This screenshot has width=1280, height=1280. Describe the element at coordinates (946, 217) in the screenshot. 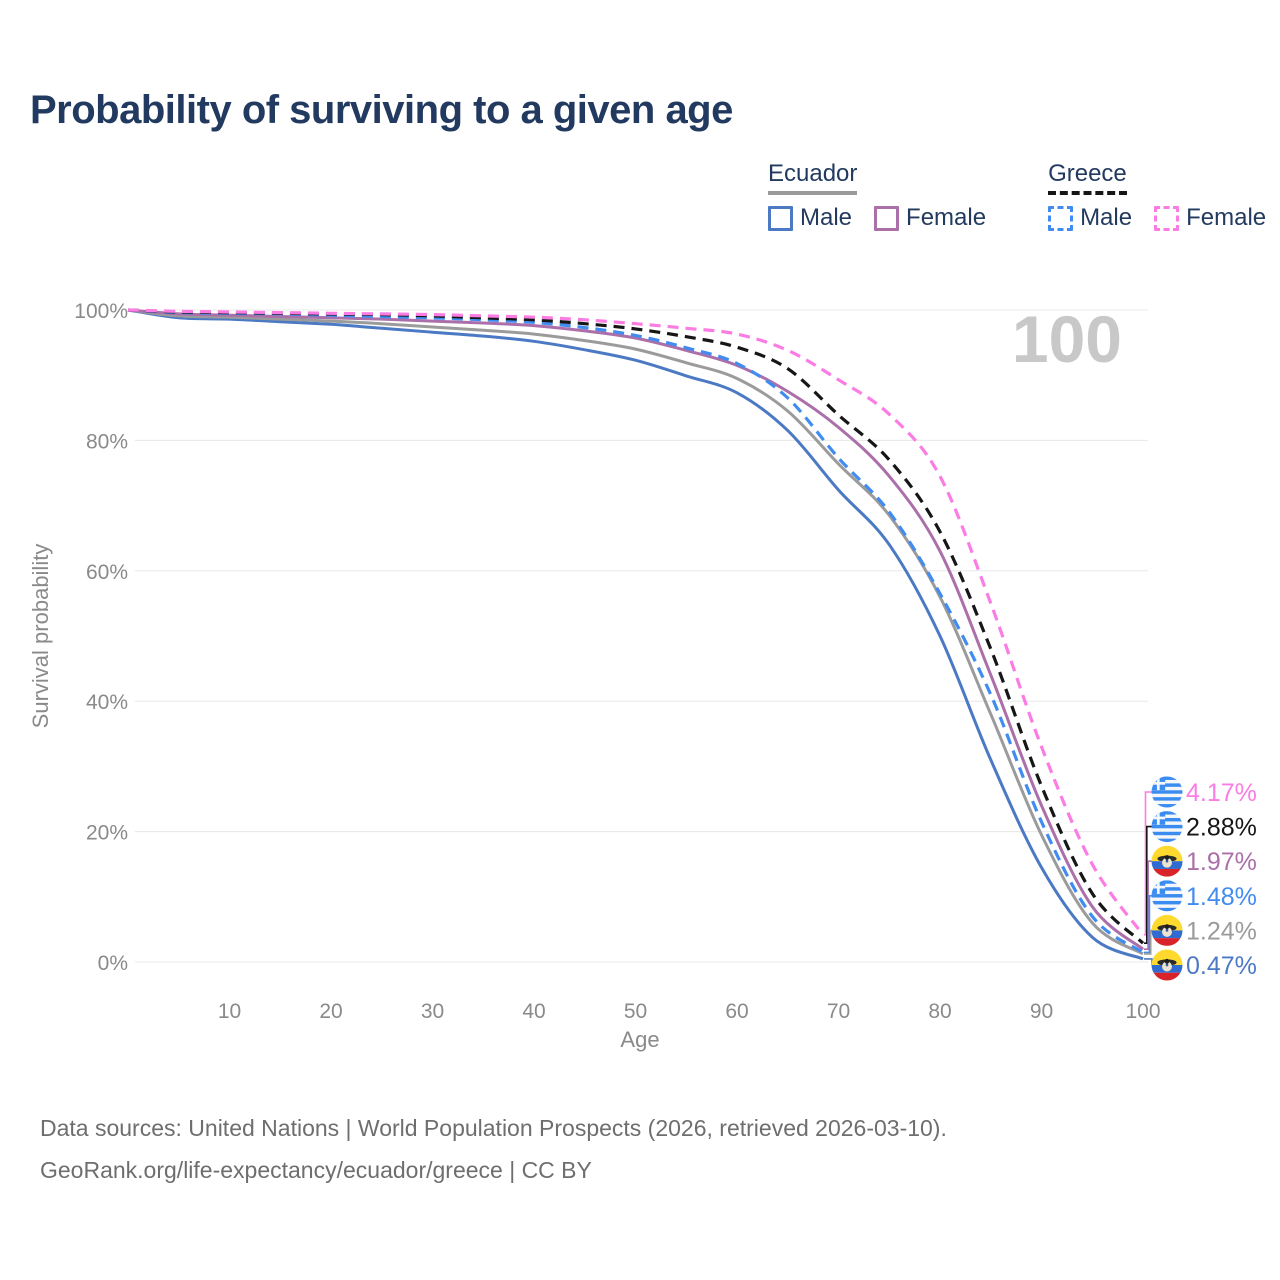

I see `legend-label-ecuador-female: Female` at that location.